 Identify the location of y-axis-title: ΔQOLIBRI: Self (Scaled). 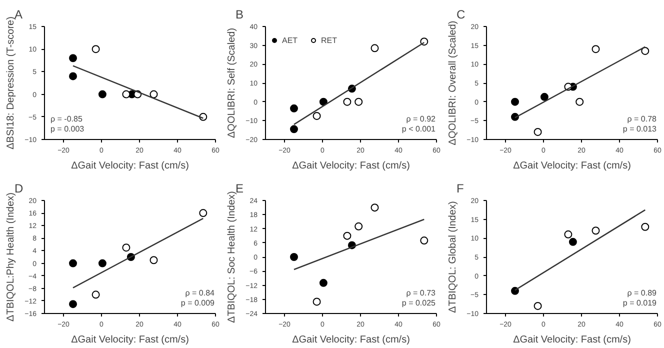
(232, 83).